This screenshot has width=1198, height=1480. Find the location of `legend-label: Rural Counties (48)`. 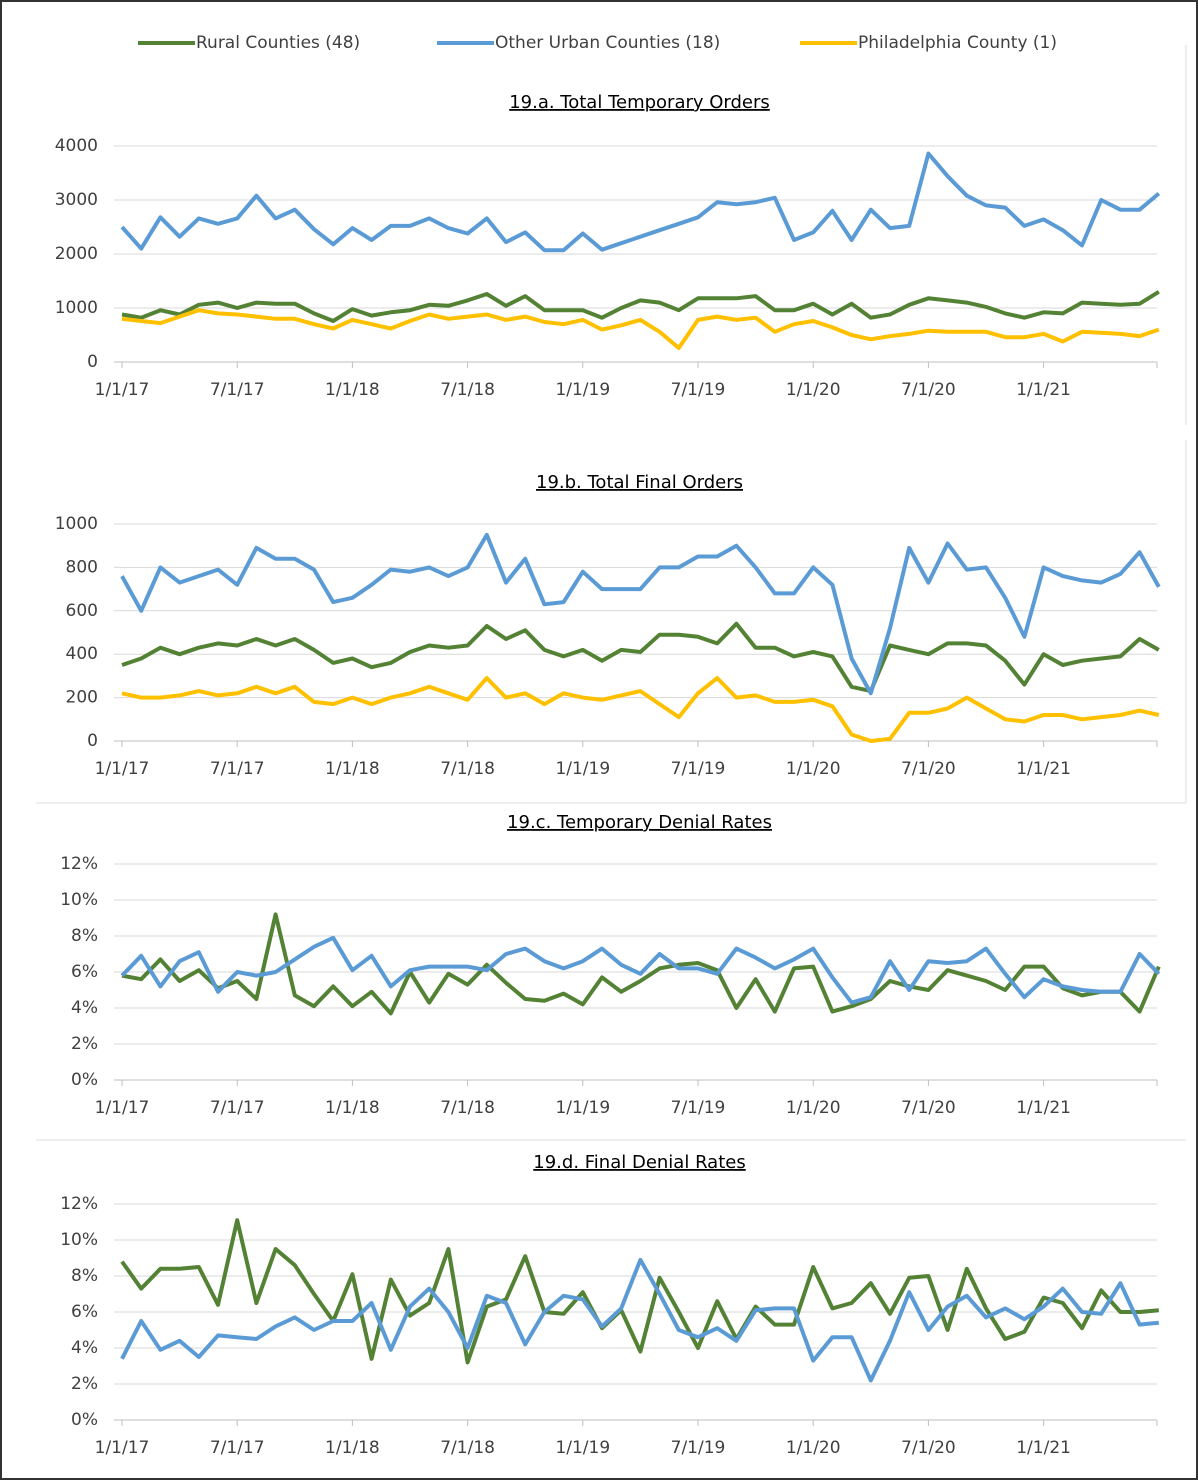

legend-label: Rural Counties (48) is located at coordinates (278, 43).